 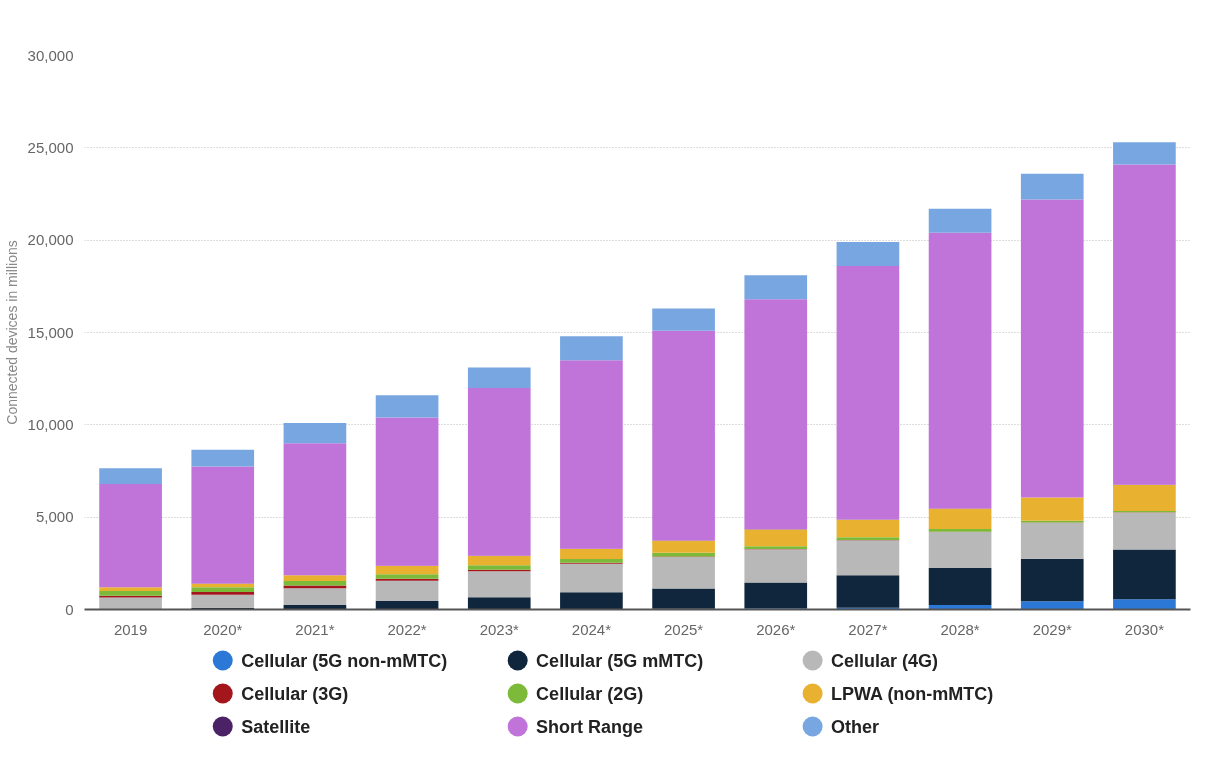 What do you see at coordinates (591, 629) in the screenshot?
I see `x-tick-label: 2024*` at bounding box center [591, 629].